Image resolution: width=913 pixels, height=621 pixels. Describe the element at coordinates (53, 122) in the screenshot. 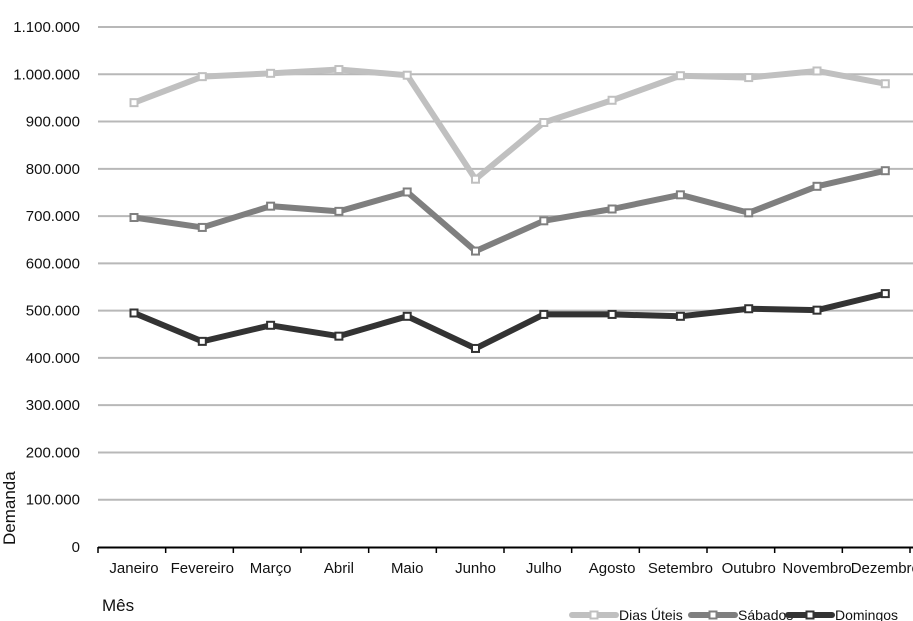

I see `y-tick-label: 900.000` at that location.